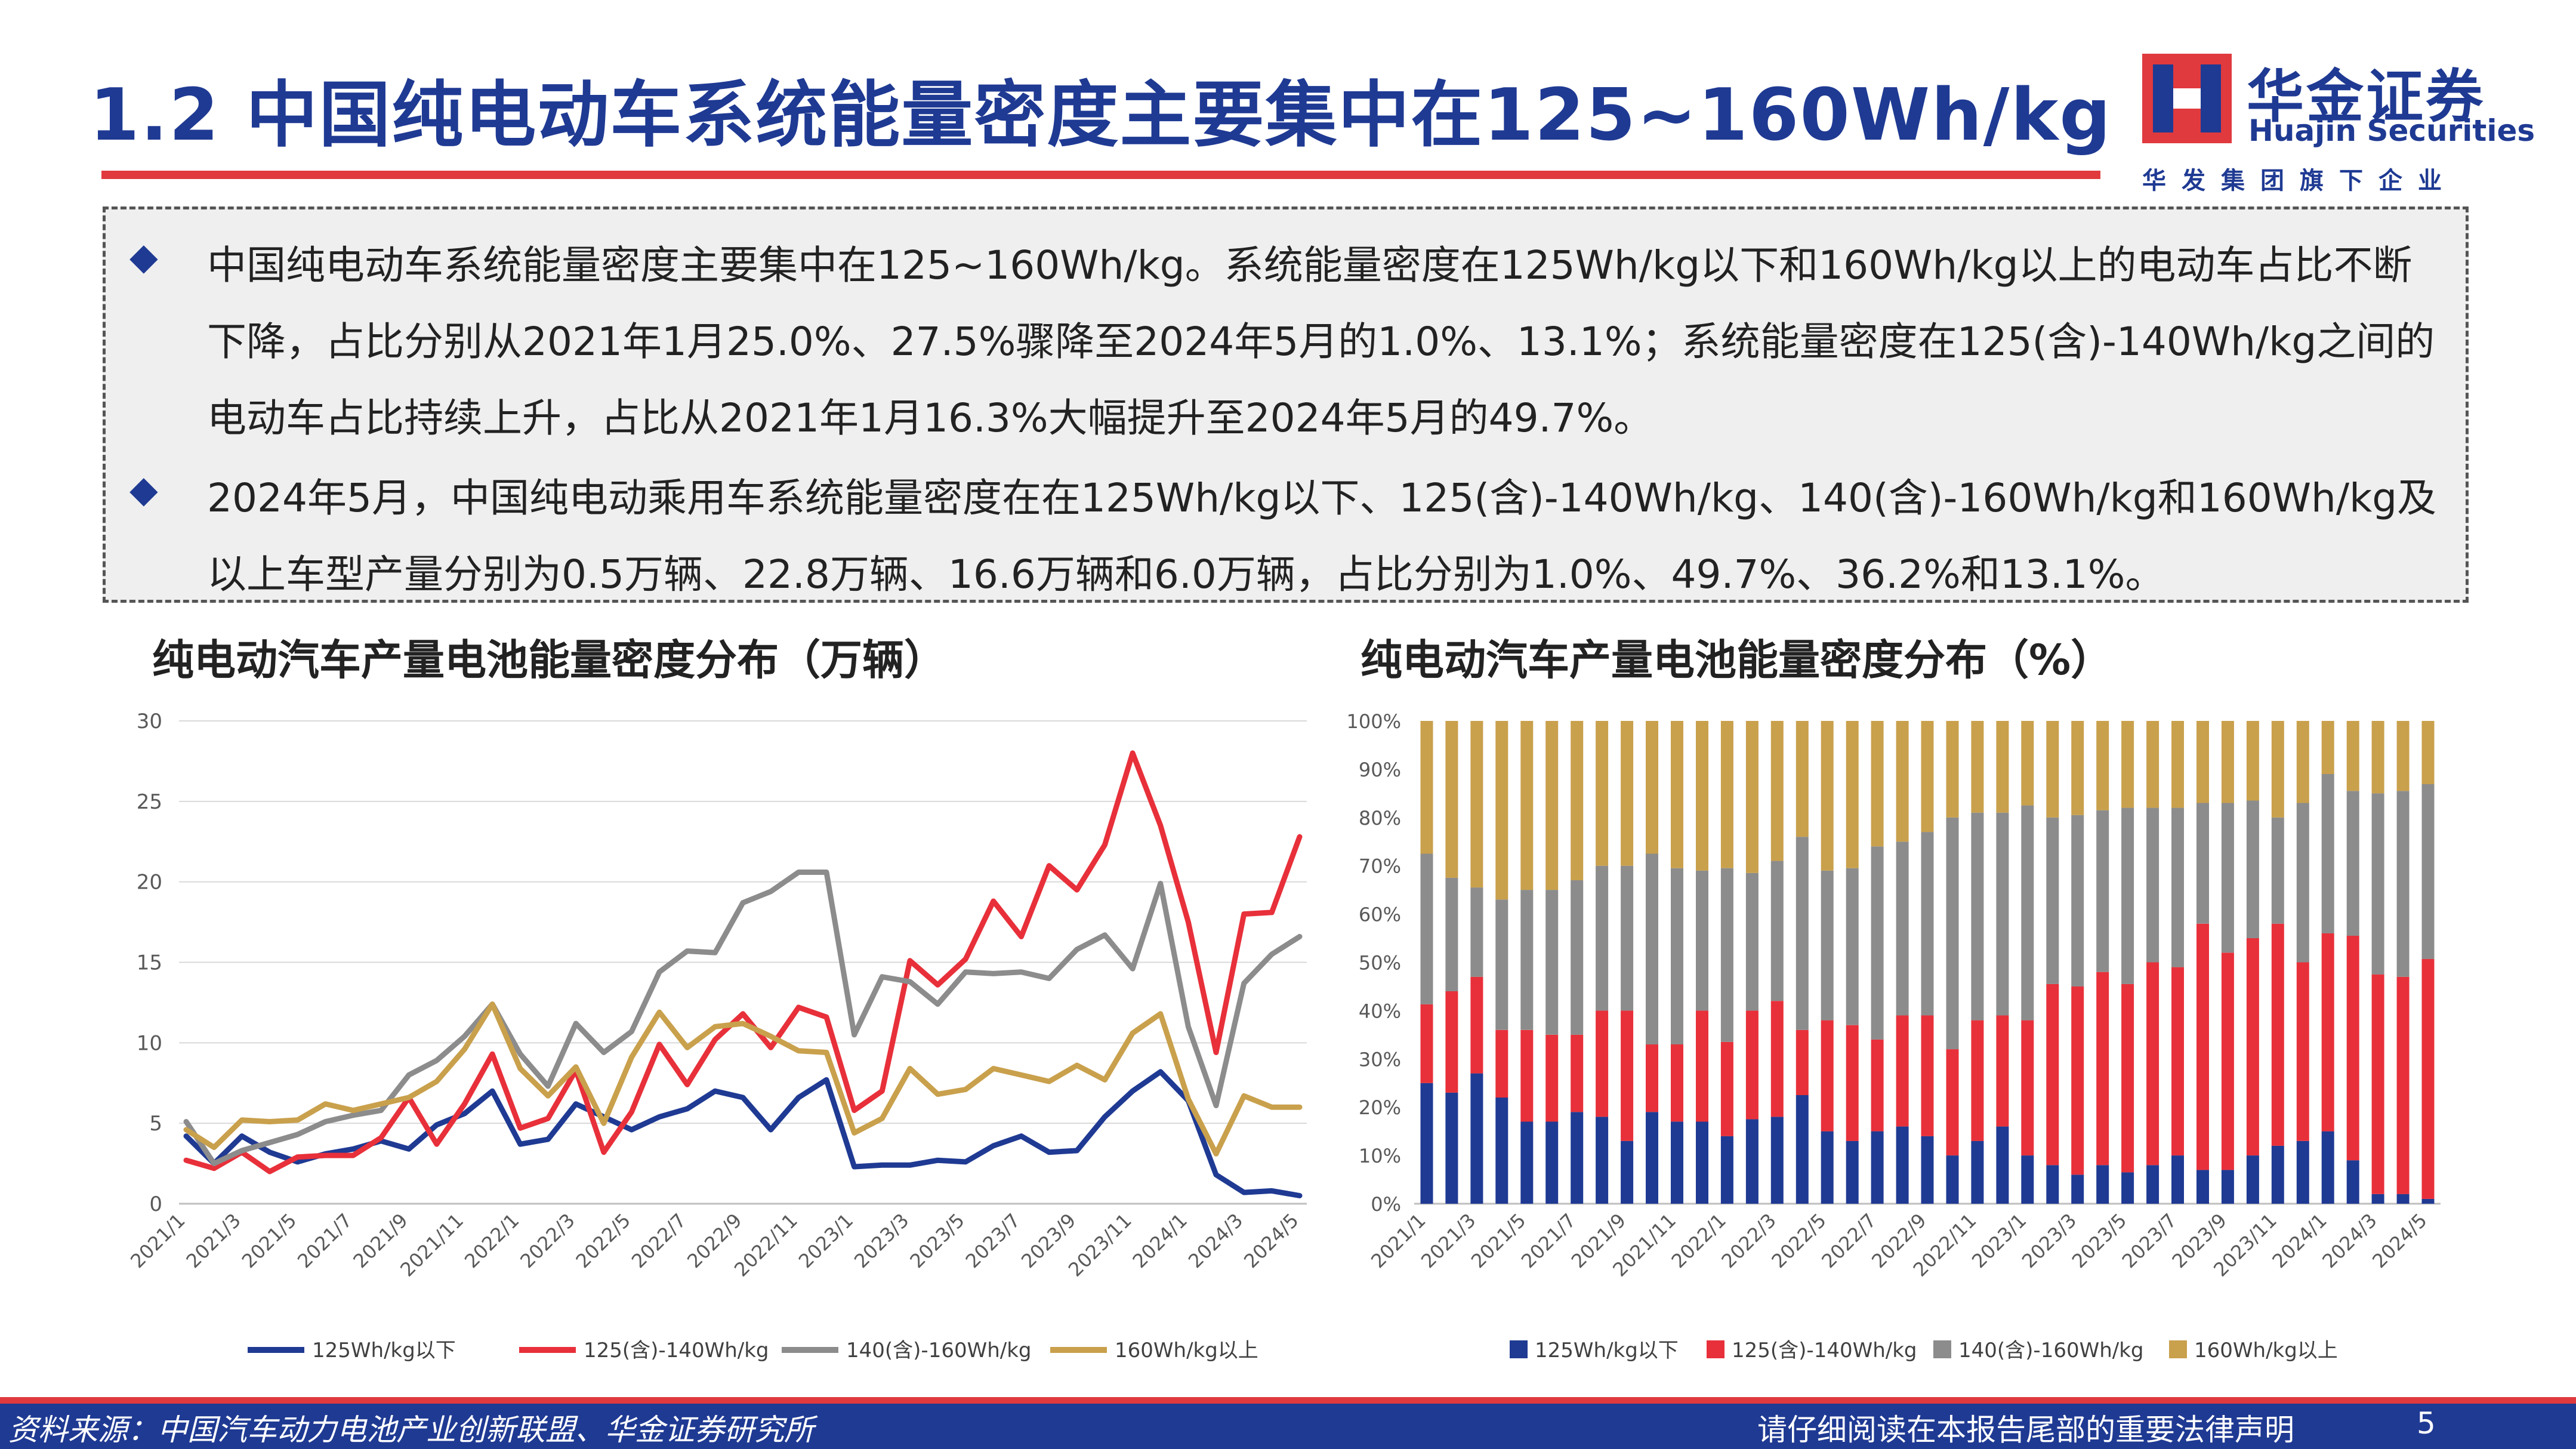 This screenshot has height=1449, width=2576. Describe the element at coordinates (2038, 1350) in the screenshot. I see `legend-item: 140(含)-160Wh/kg` at that location.